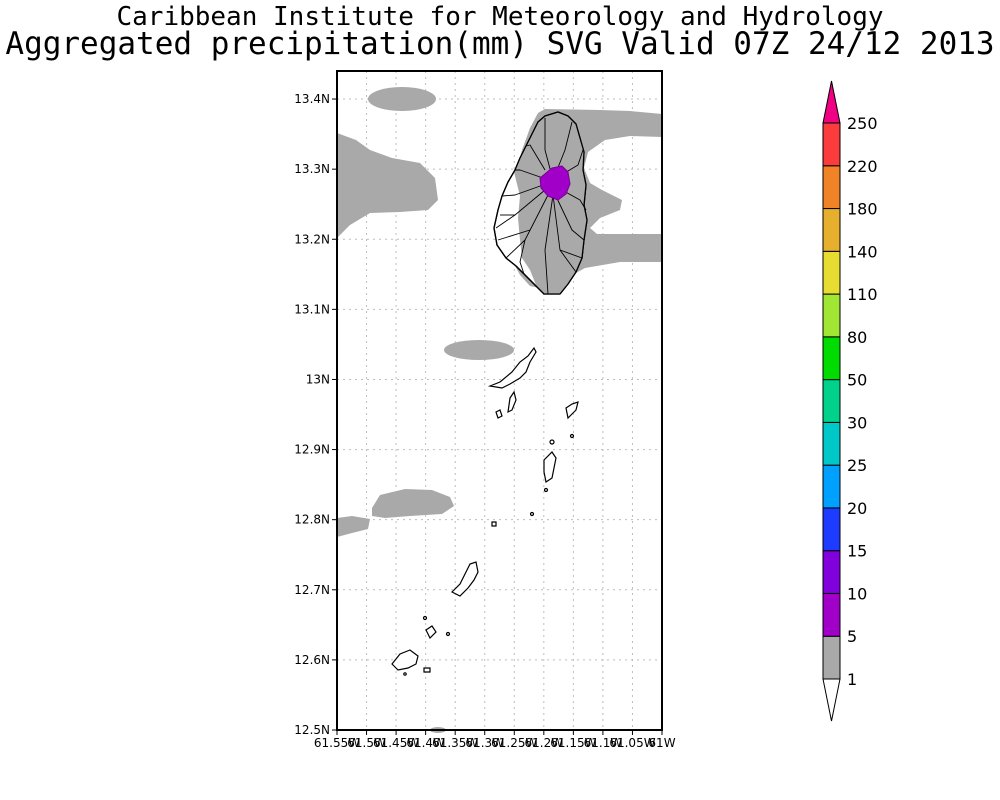  What do you see at coordinates (632, 743) in the screenshot?
I see `x-tick-label: 61.05W` at bounding box center [632, 743].